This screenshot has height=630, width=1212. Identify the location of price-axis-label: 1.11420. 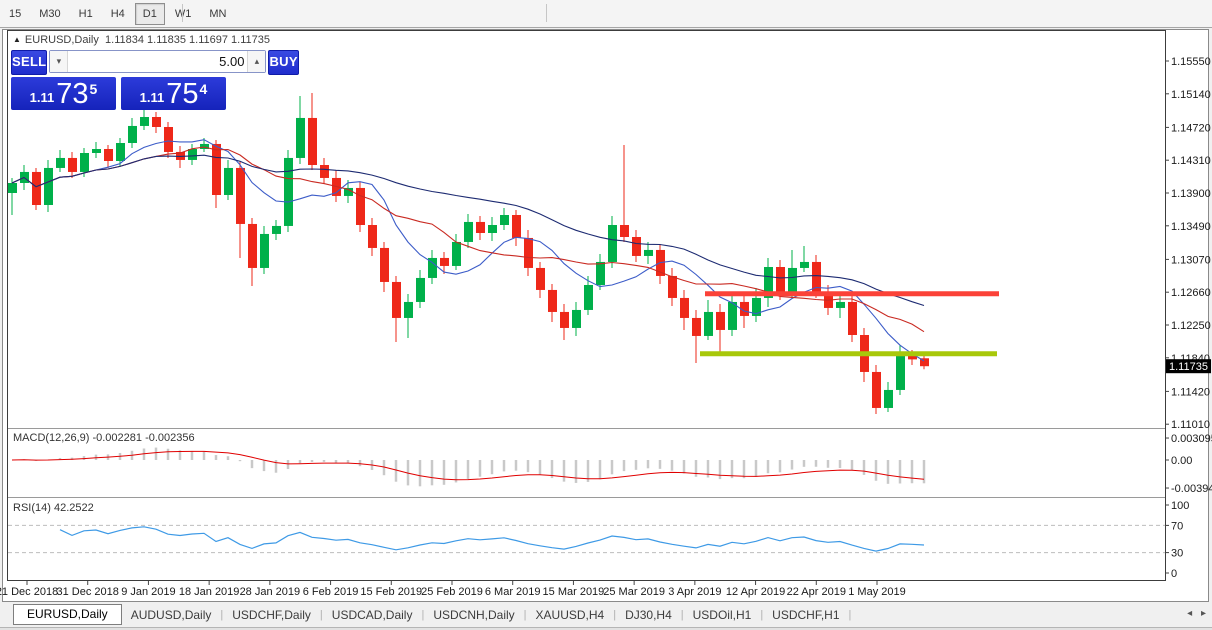
(1190, 392).